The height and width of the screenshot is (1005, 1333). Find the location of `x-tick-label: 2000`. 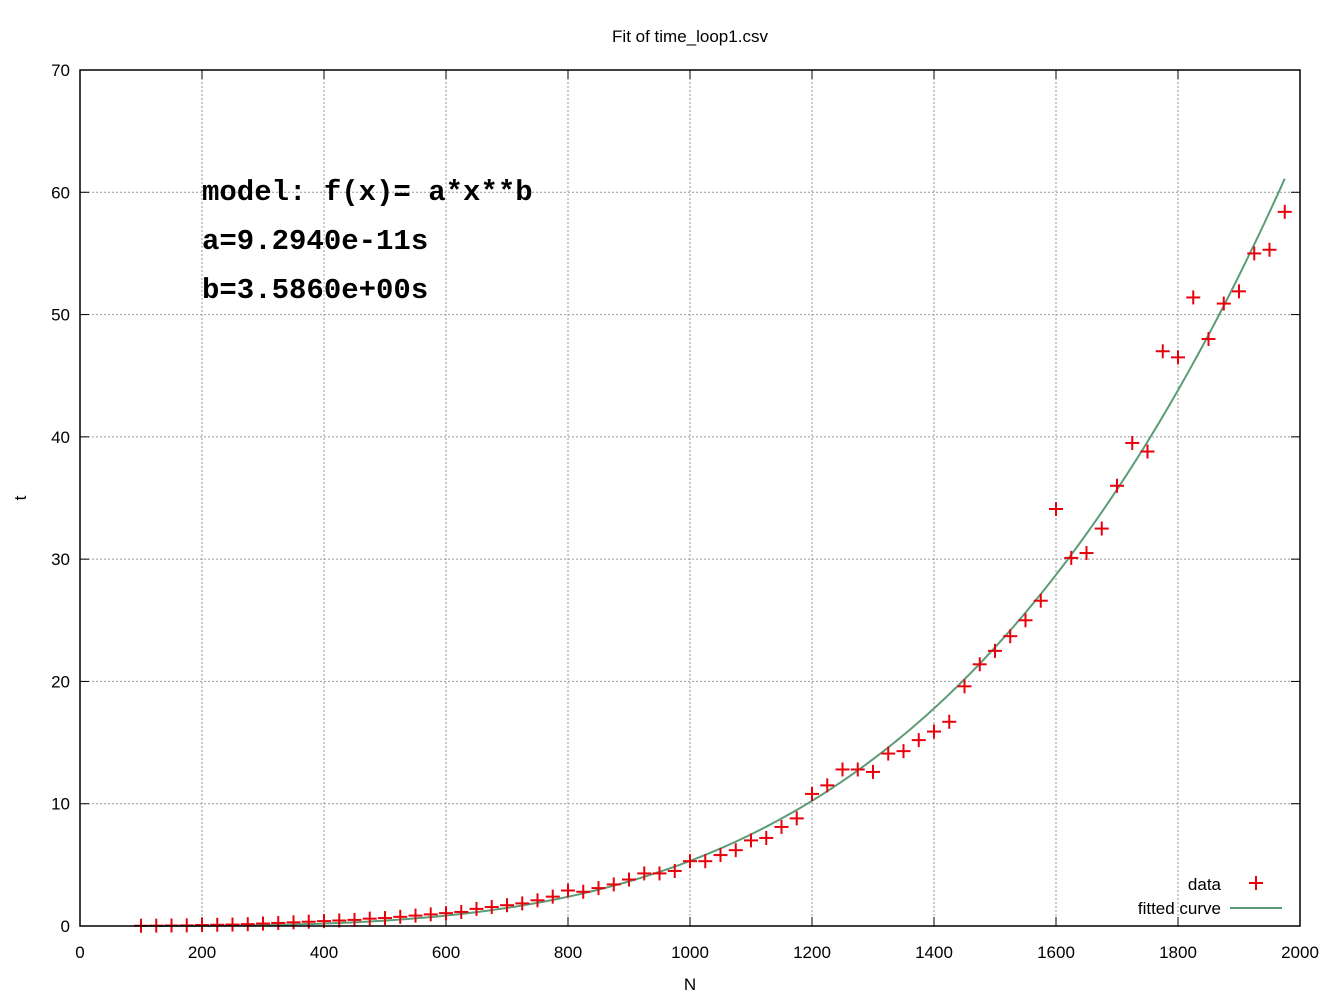

x-tick-label: 2000 is located at coordinates (1300, 952).